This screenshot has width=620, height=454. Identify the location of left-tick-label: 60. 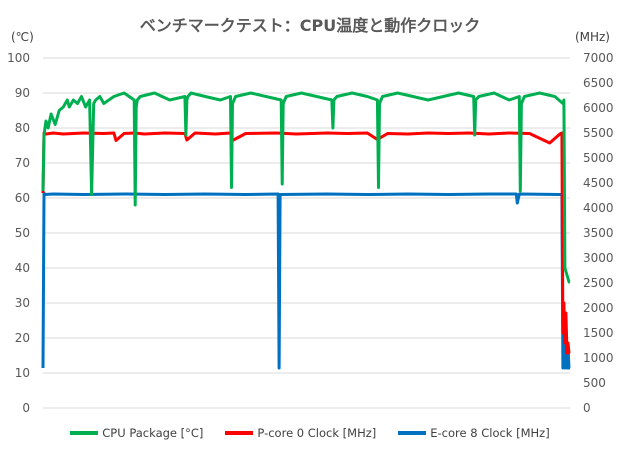
(22, 198).